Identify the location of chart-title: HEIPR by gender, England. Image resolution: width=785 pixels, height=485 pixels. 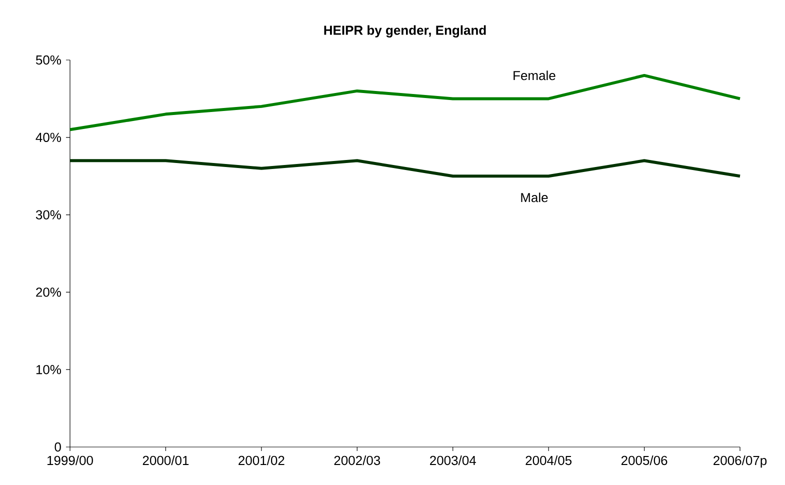
(405, 31).